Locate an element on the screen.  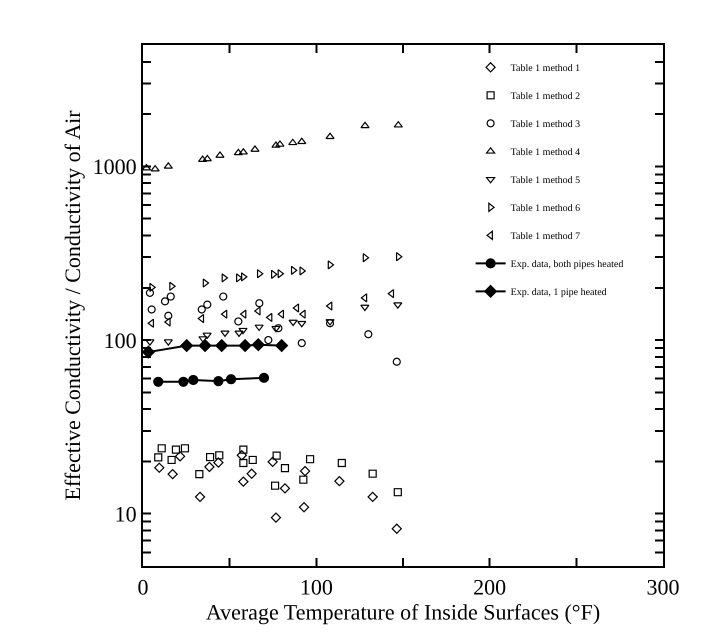
legend-label: Table 1 method 3 is located at coordinates (545, 124).